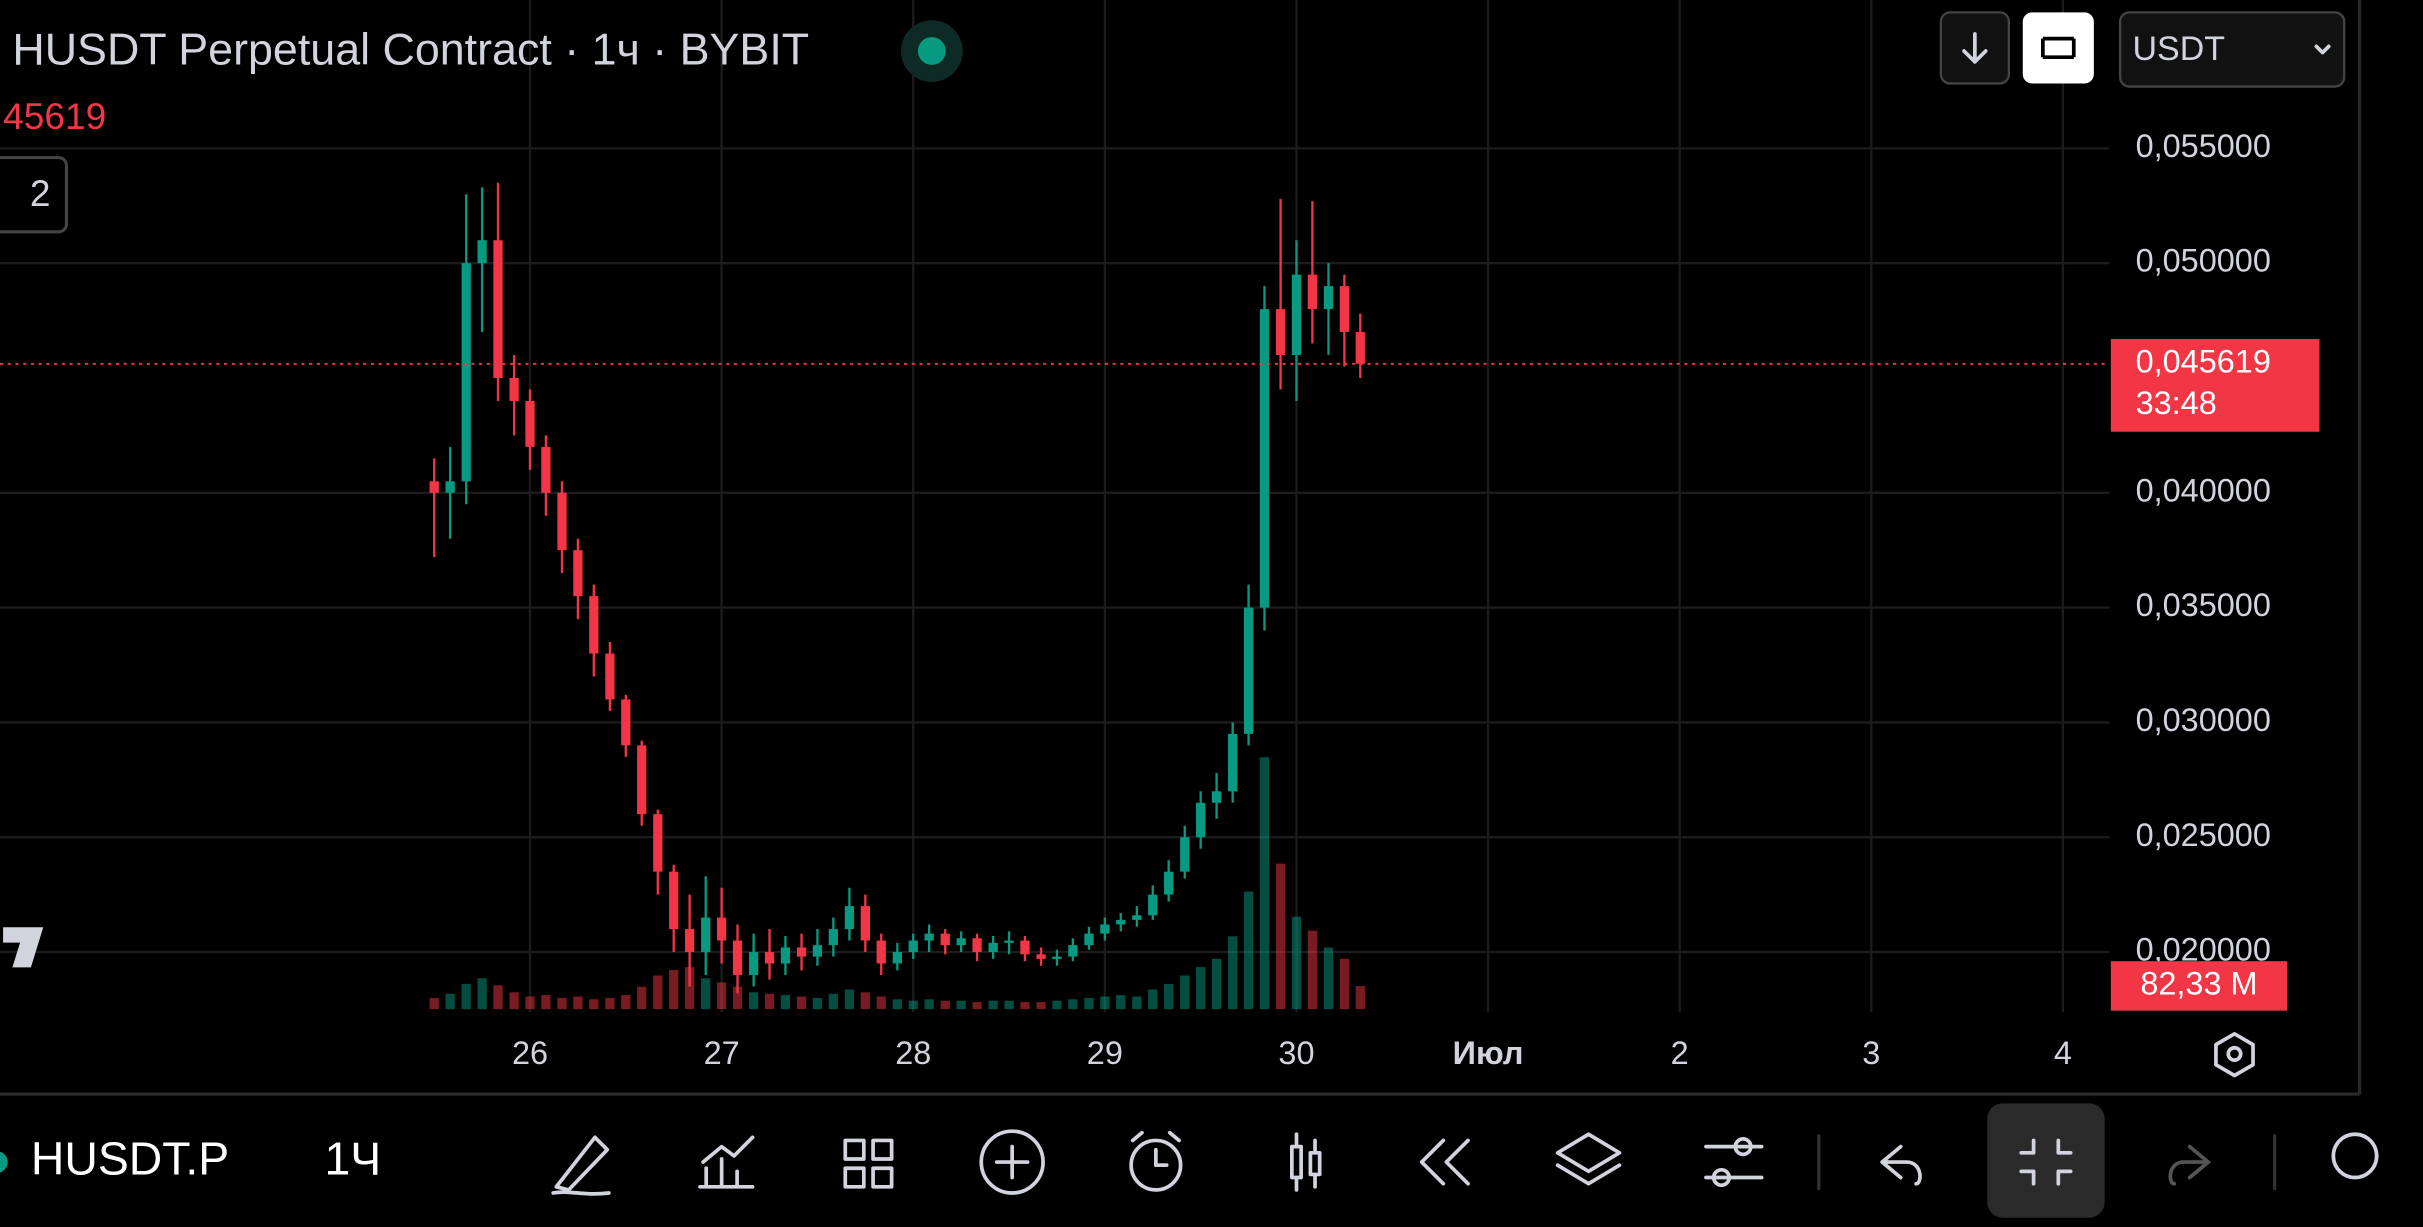 This screenshot has height=1227, width=2423. Describe the element at coordinates (1105, 1053) in the screenshot. I see `x-tick-label: 29` at that location.